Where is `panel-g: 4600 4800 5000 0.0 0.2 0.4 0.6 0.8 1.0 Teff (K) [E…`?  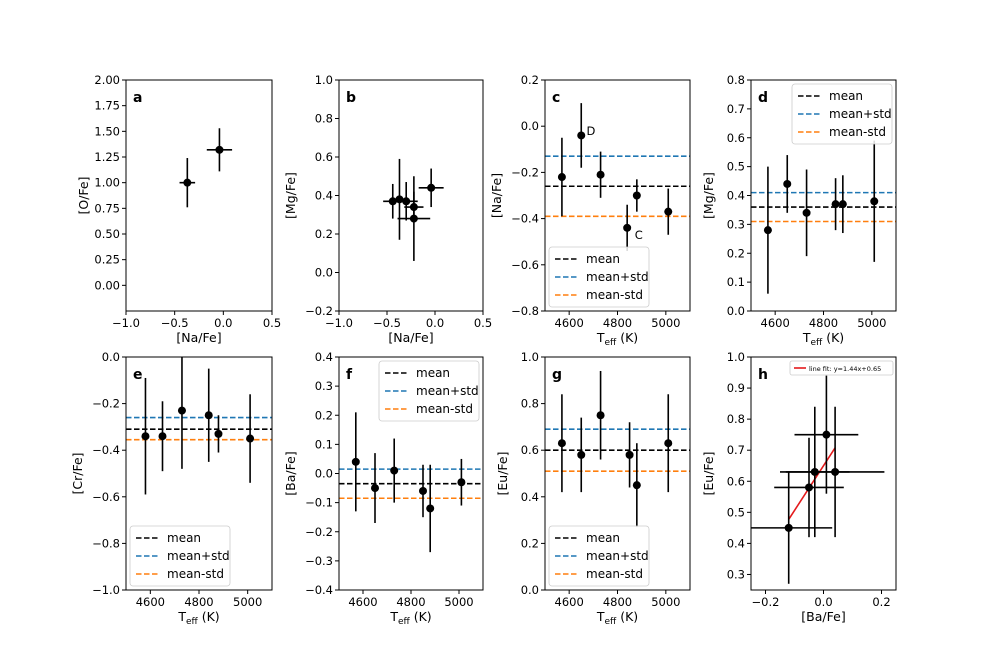 panel-g: 4600 4800 5000 0.0 0.2 0.4 0.6 0.8 1.0 Teff (K) [E… is located at coordinates (593, 488).